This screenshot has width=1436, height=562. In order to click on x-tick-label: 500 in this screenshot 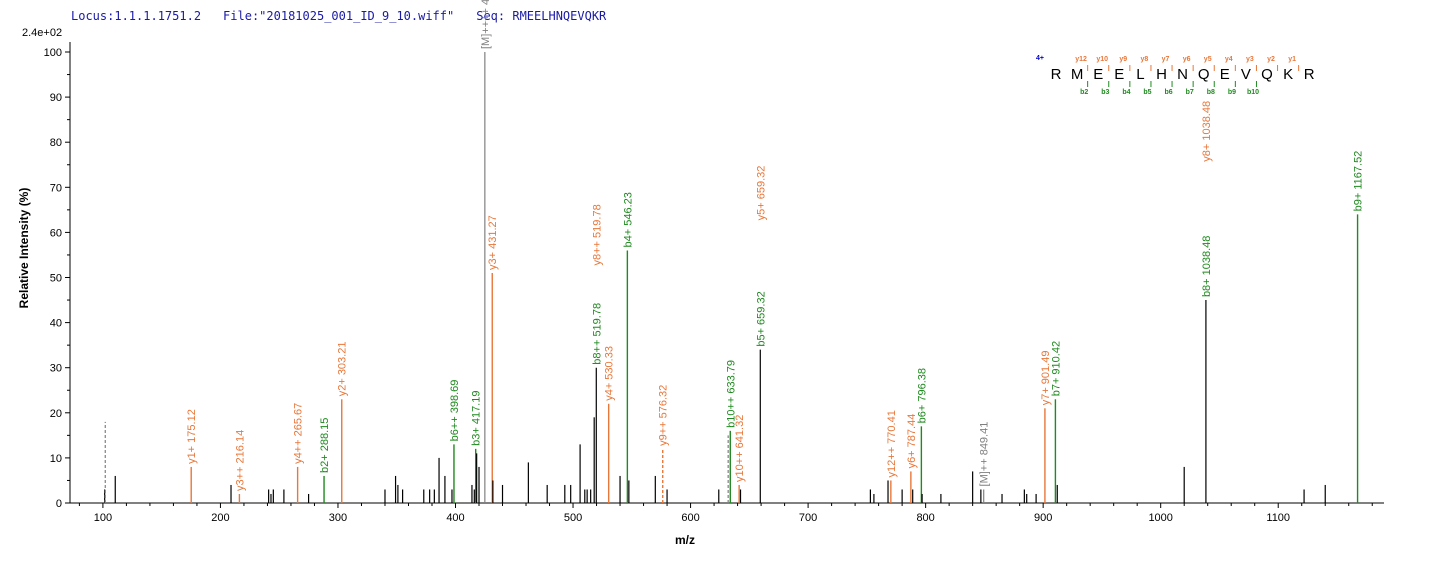, I will do `click(573, 518)`.